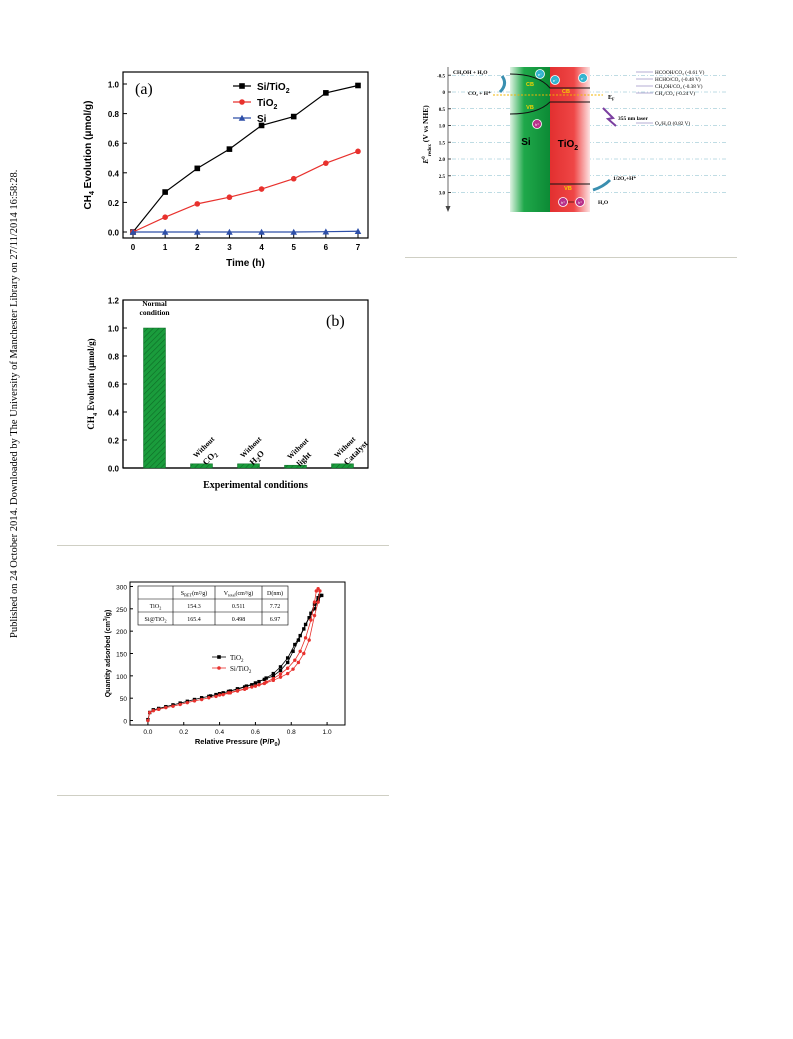 This screenshot has height=1039, width=793. What do you see at coordinates (197, 247) in the screenshot?
I see `x-tick-label: 2` at bounding box center [197, 247].